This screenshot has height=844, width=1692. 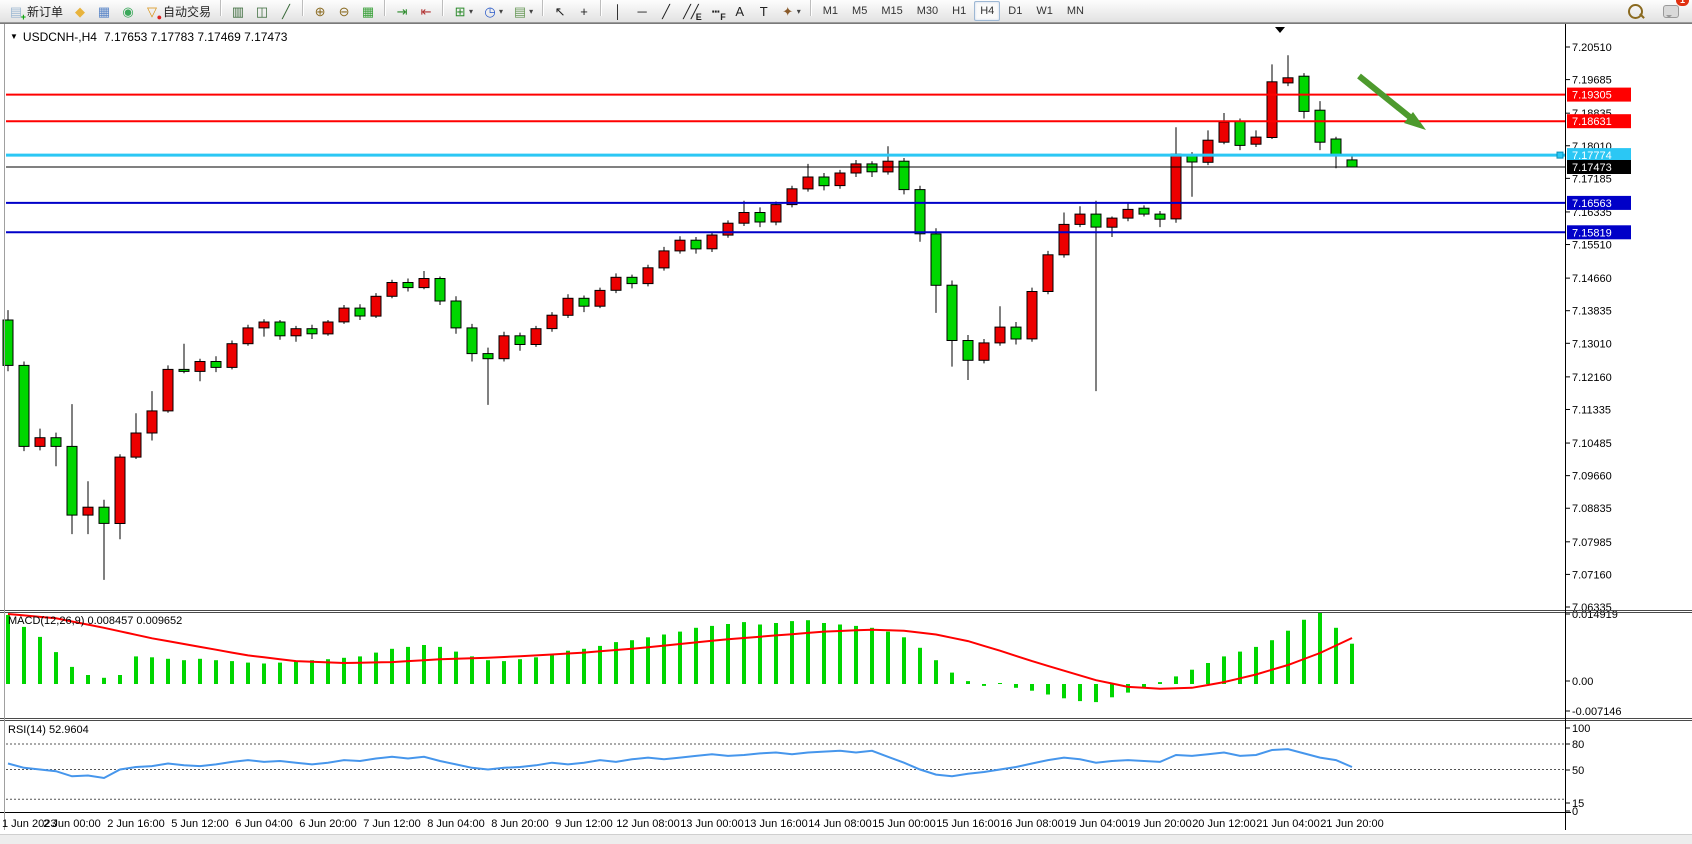 I want to click on timeframe-mn: MN, so click(x=1075, y=11).